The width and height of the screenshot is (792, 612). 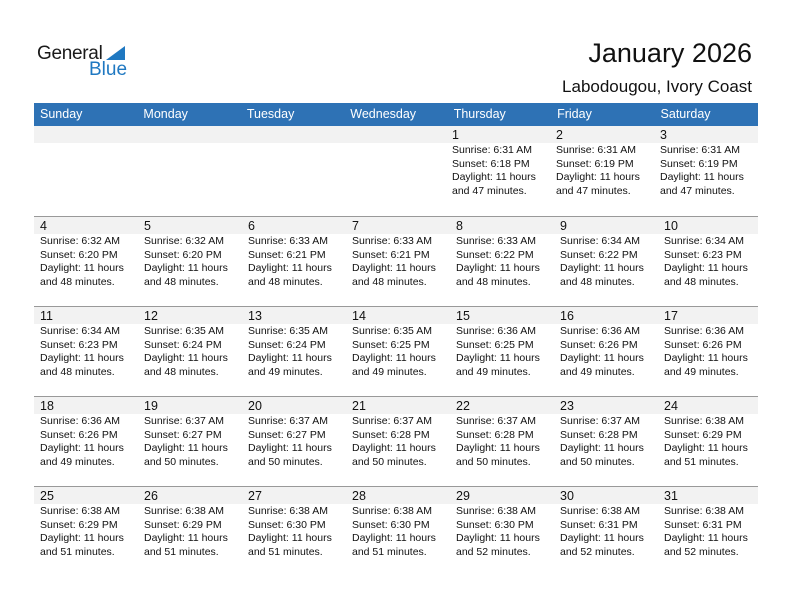 I want to click on daylight-text: Daylight: 11 hours and 47 minutes., so click(x=598, y=184).